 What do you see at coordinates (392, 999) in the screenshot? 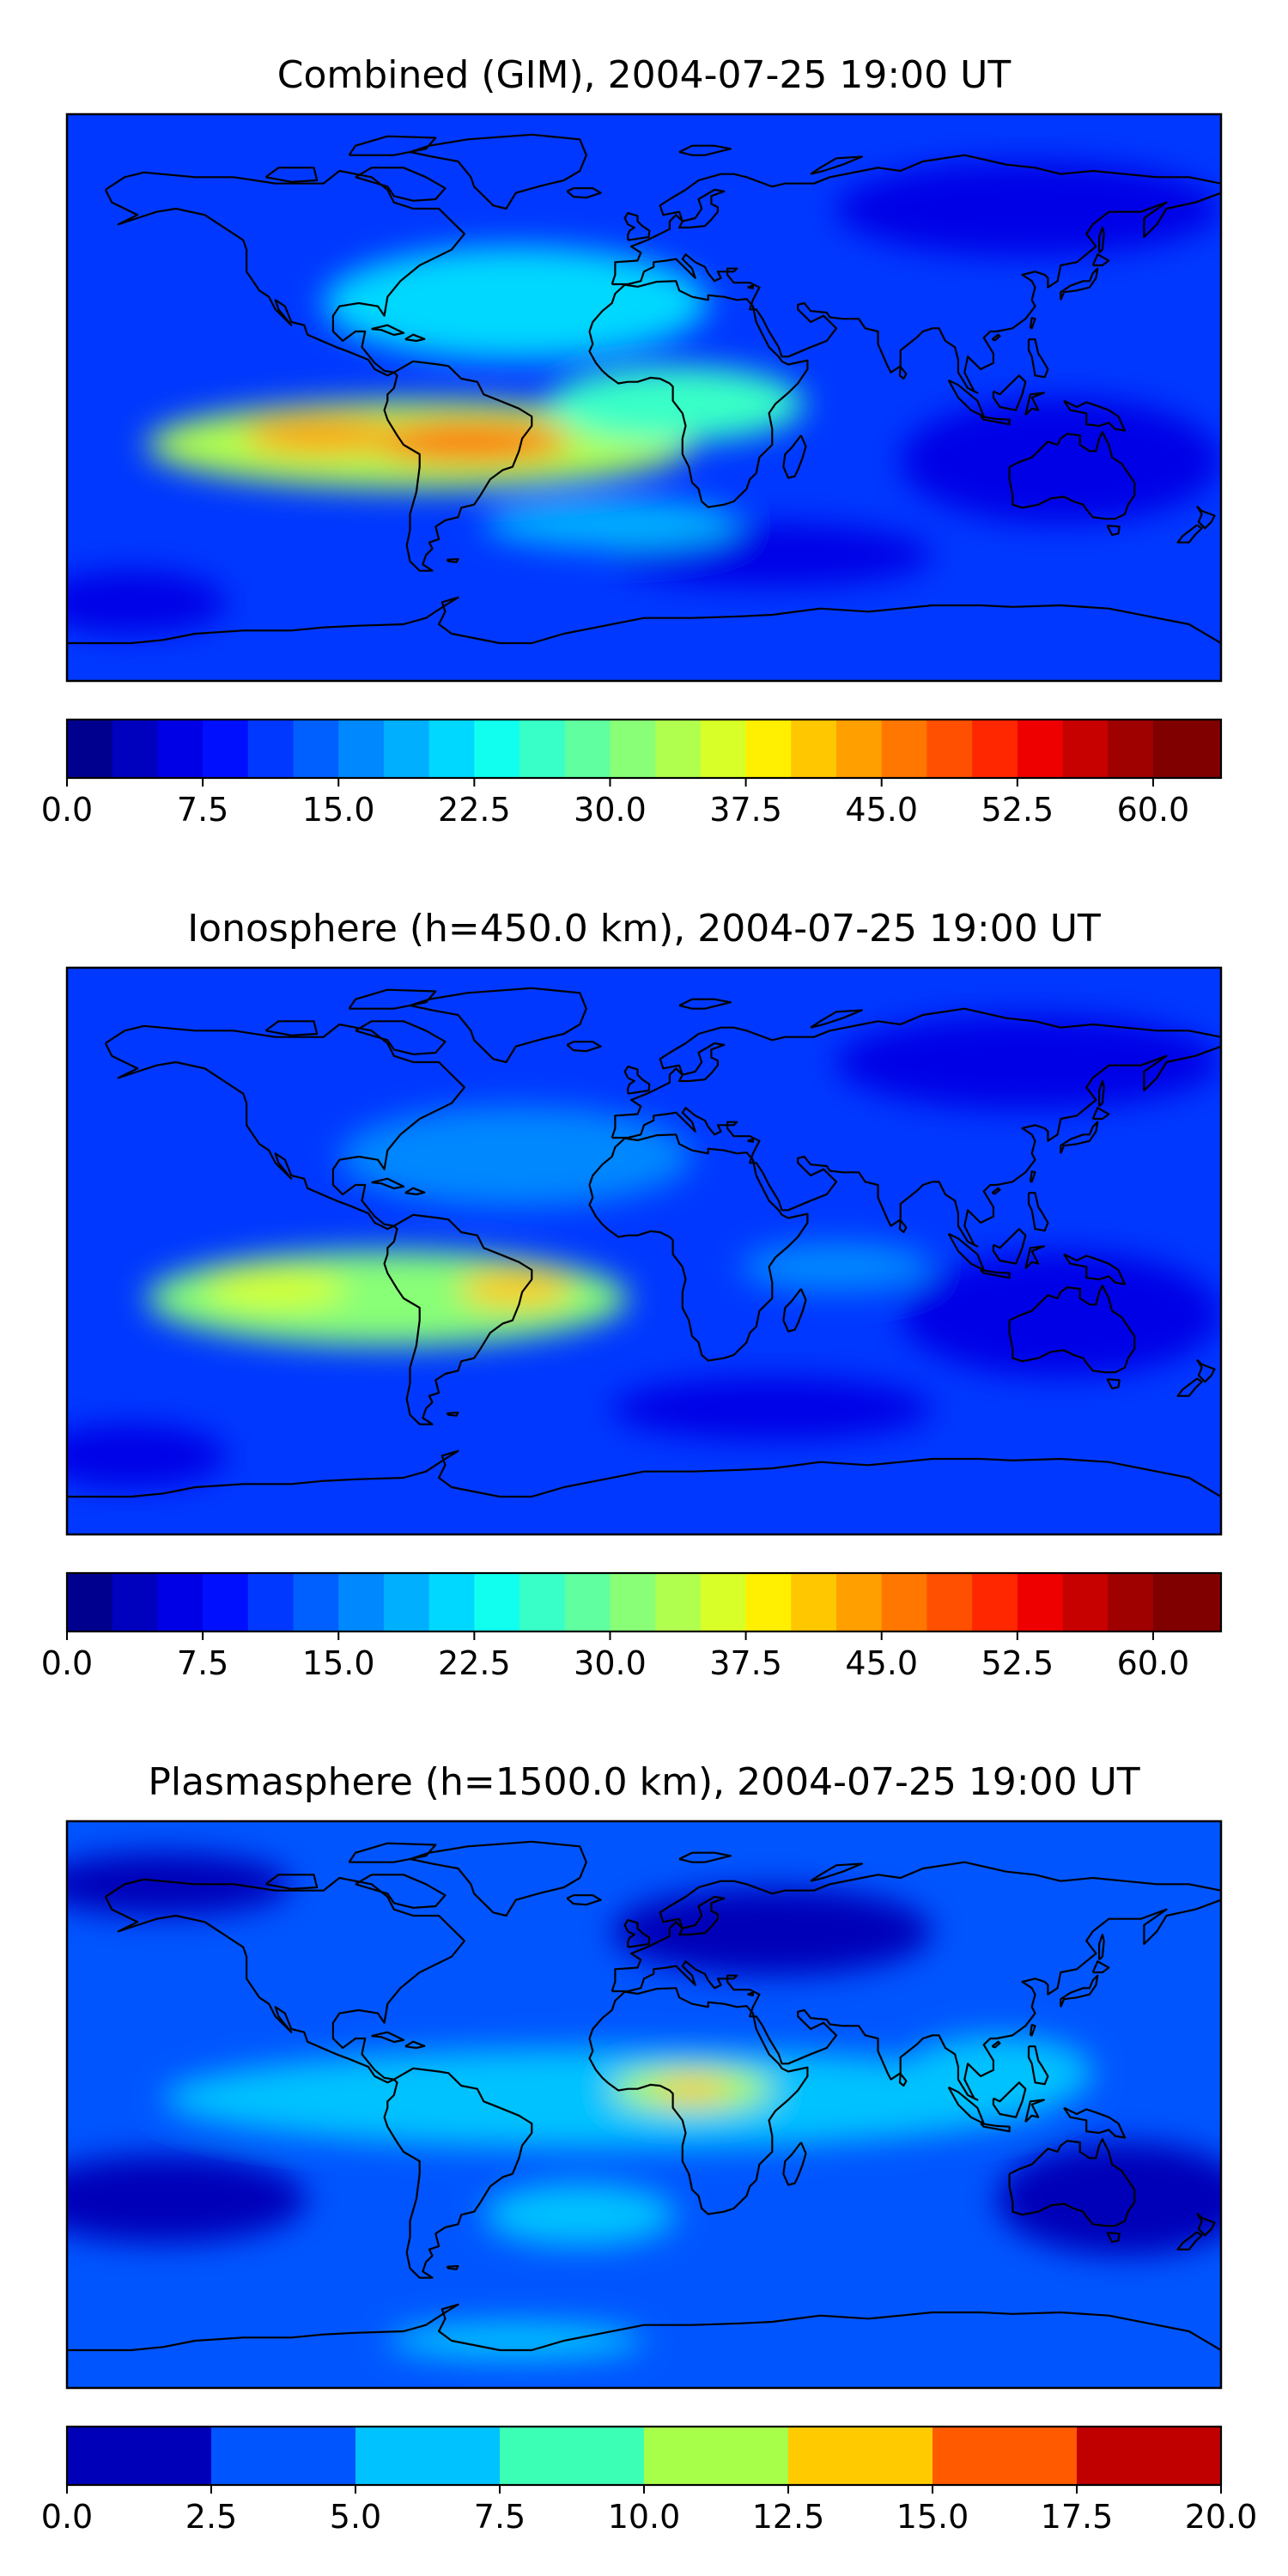
I see `coastline-ellesmere` at bounding box center [392, 999].